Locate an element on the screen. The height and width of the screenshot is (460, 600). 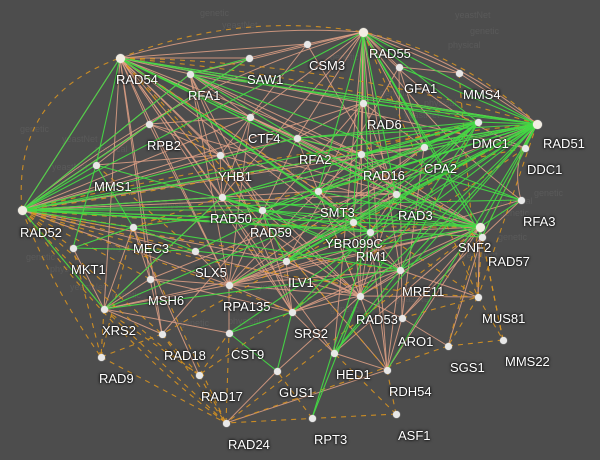
network-node-xrs2 is located at coordinates (104, 309).